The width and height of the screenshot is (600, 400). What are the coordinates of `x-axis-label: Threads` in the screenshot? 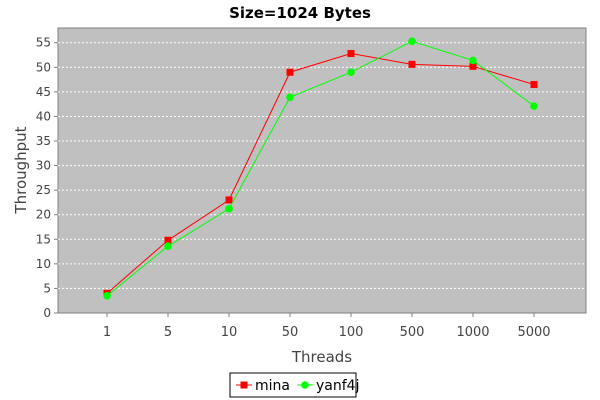 It's located at (321, 357).